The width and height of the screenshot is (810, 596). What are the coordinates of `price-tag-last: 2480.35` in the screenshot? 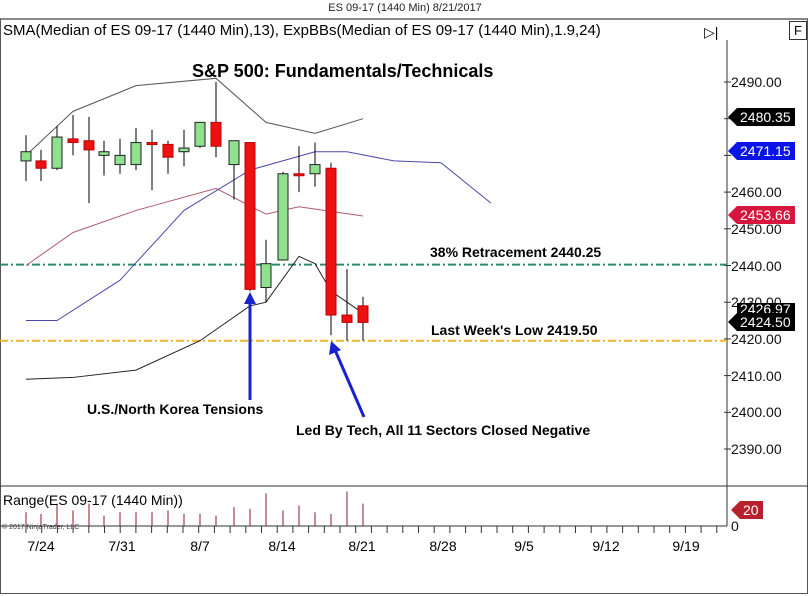 It's located at (761, 117).